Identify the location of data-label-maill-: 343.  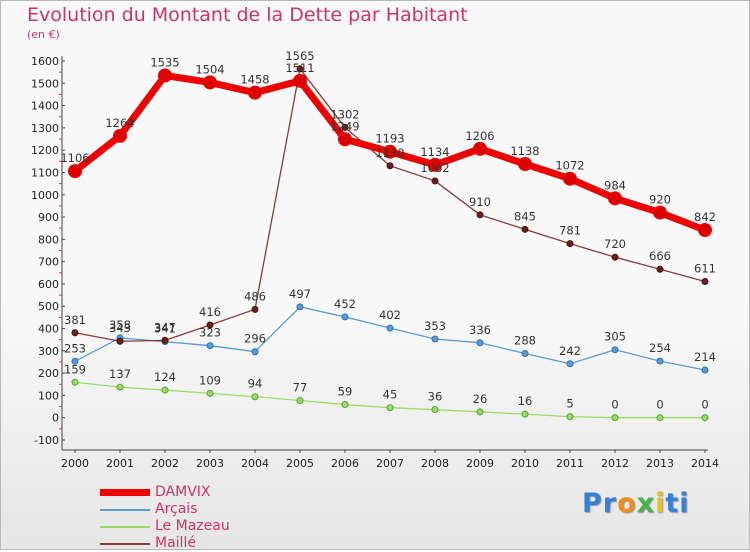
(120, 328).